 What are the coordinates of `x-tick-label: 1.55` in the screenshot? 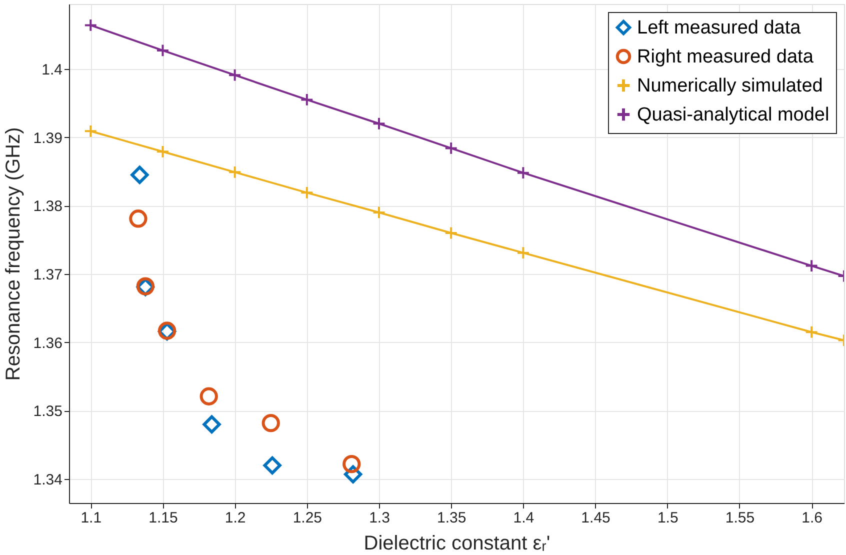 It's located at (740, 518).